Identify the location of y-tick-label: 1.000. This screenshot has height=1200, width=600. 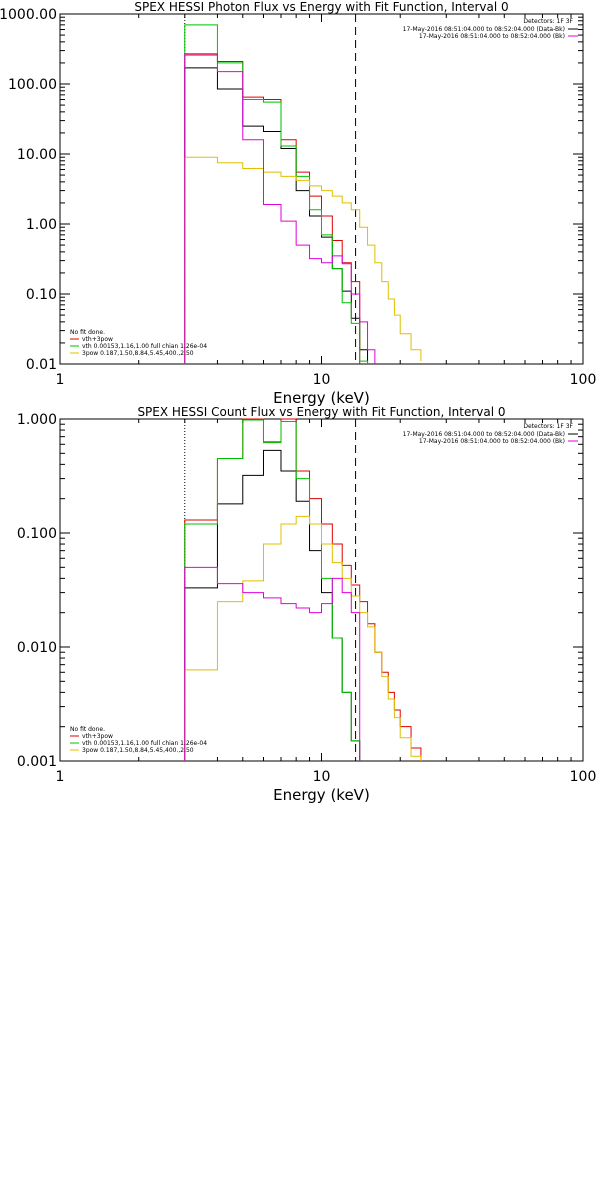
(37, 420).